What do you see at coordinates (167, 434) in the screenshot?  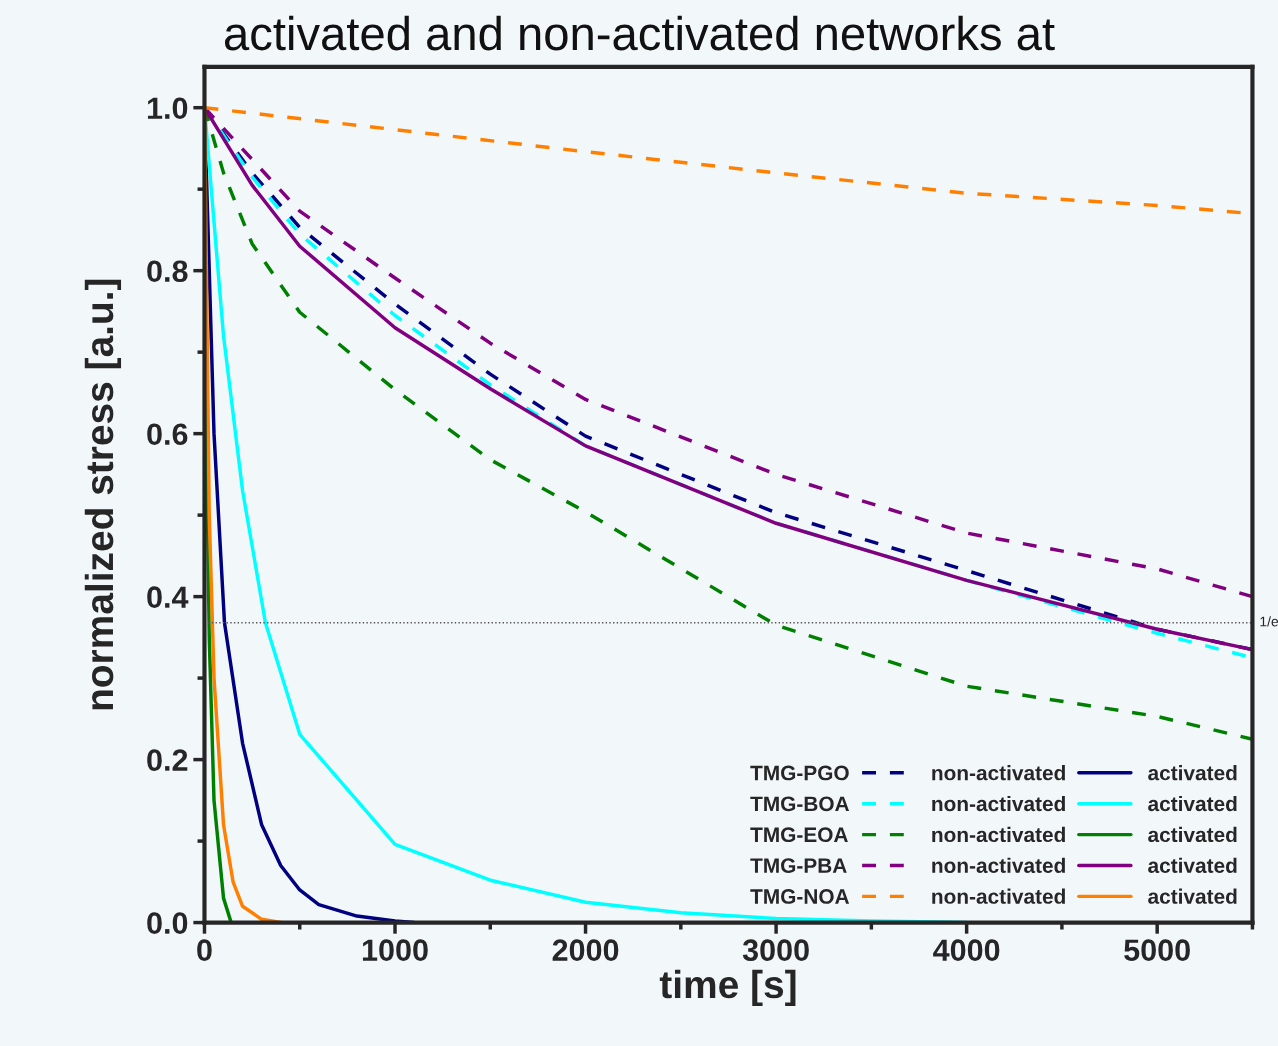 I see `y-tick-label: 0.6` at bounding box center [167, 434].